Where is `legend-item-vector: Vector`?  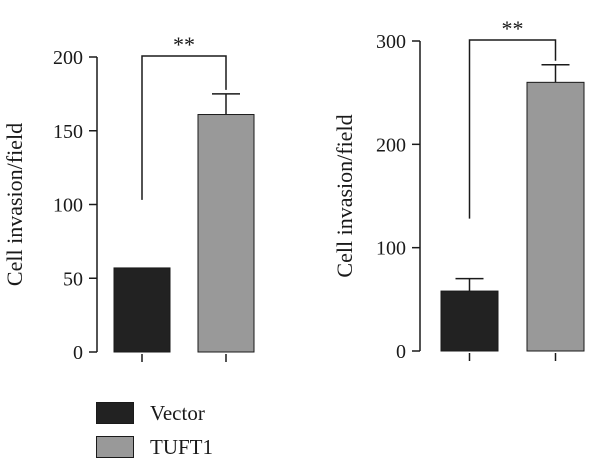 legend-item-vector: Vector is located at coordinates (154, 413).